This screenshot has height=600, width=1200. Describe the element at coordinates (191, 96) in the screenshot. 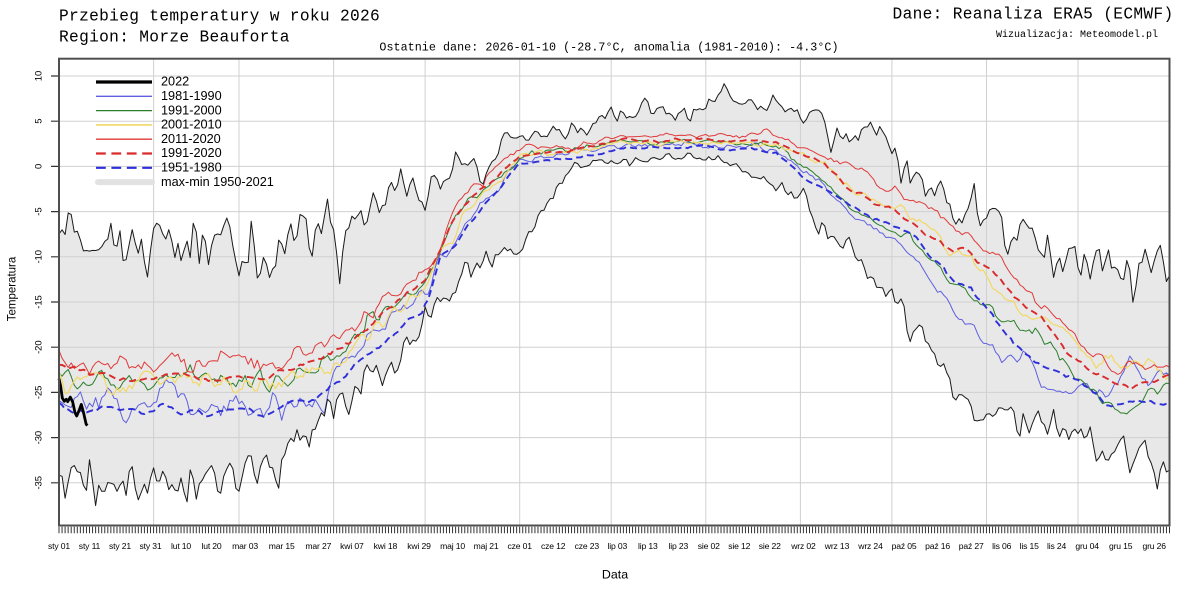

I see `svg-text: 1981-1990` at that location.